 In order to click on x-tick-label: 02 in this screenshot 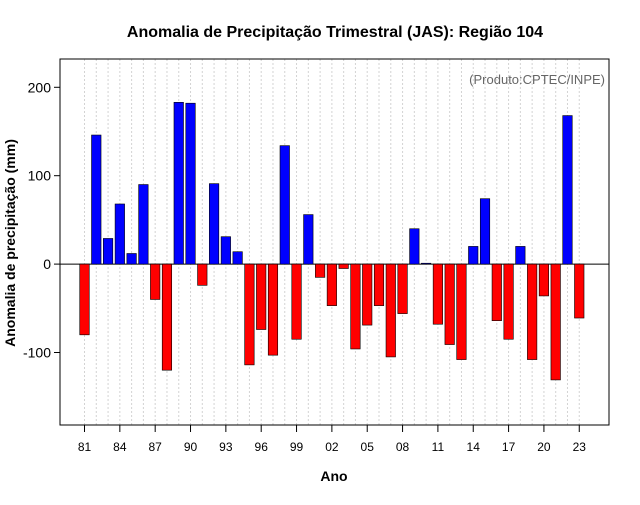, I will do `click(332, 447)`.